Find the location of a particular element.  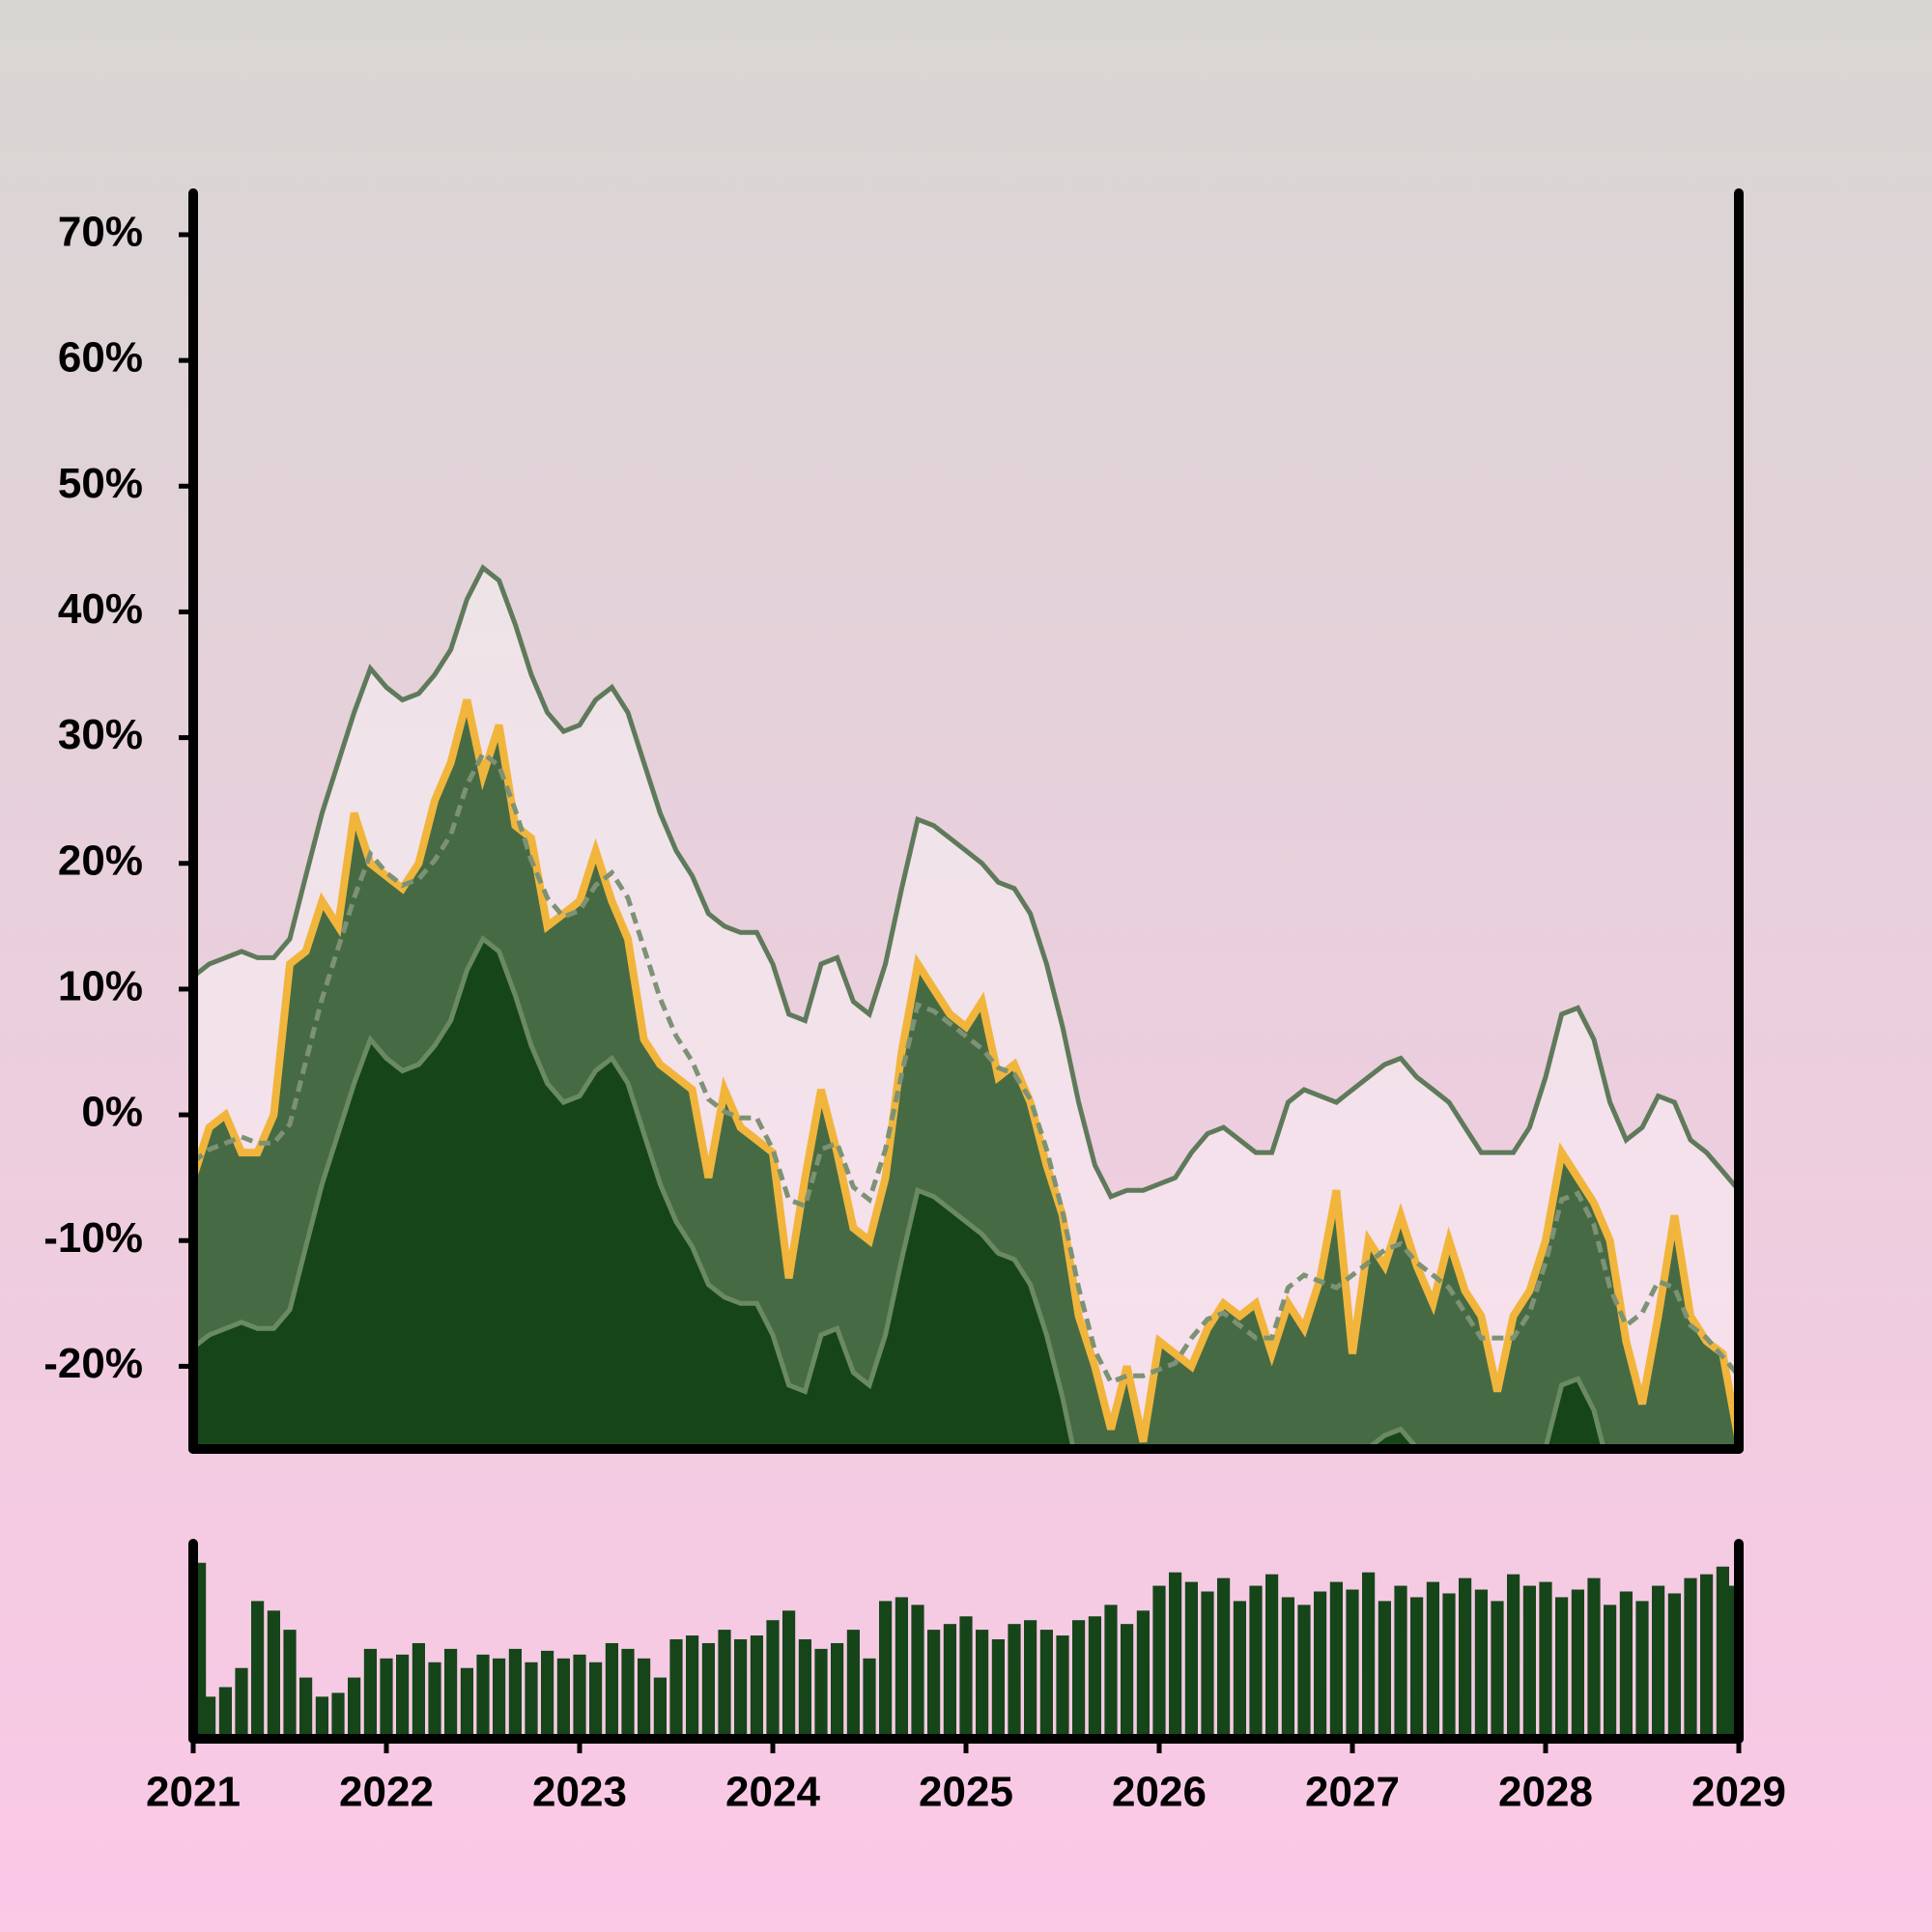

x-tick-label: 2024 is located at coordinates (772, 1792).